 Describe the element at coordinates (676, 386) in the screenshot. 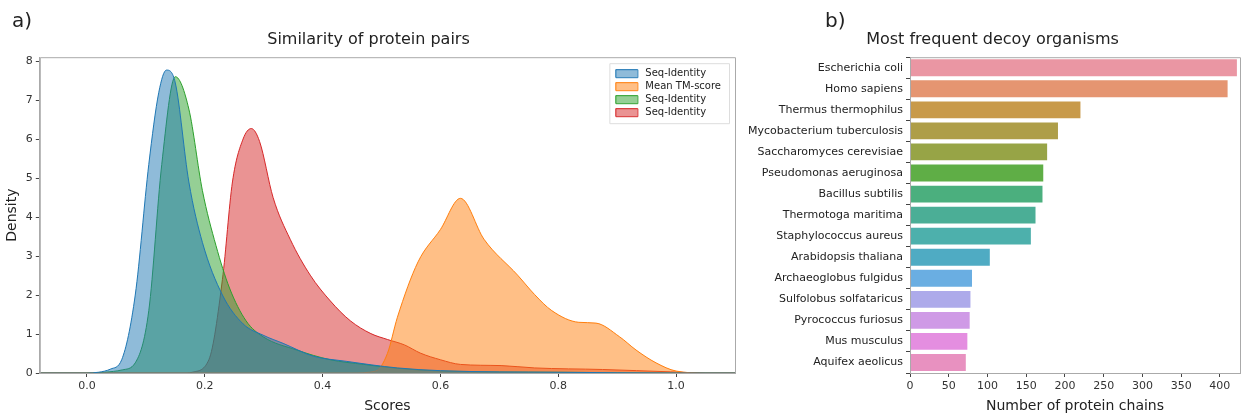

I see `x-tick-label: 1.0` at that location.